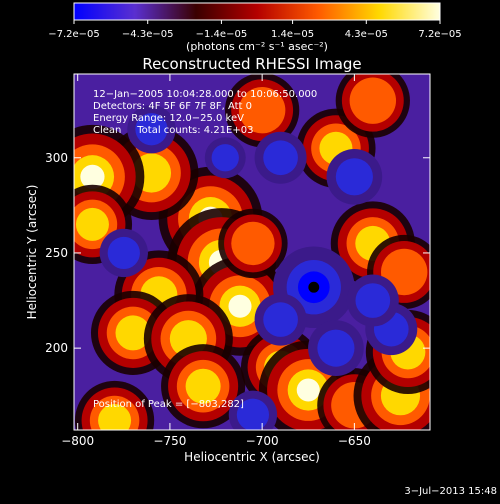 The width and height of the screenshot is (500, 504). What do you see at coordinates (169, 441) in the screenshot?
I see `x-tick-label: −750` at bounding box center [169, 441].